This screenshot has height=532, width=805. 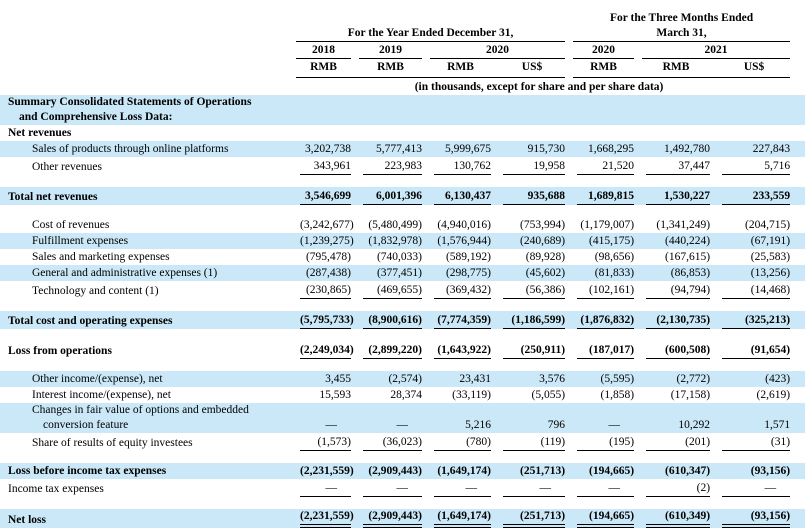 What do you see at coordinates (456, 166) in the screenshot?
I see `value-cell: 130,762` at bounding box center [456, 166].